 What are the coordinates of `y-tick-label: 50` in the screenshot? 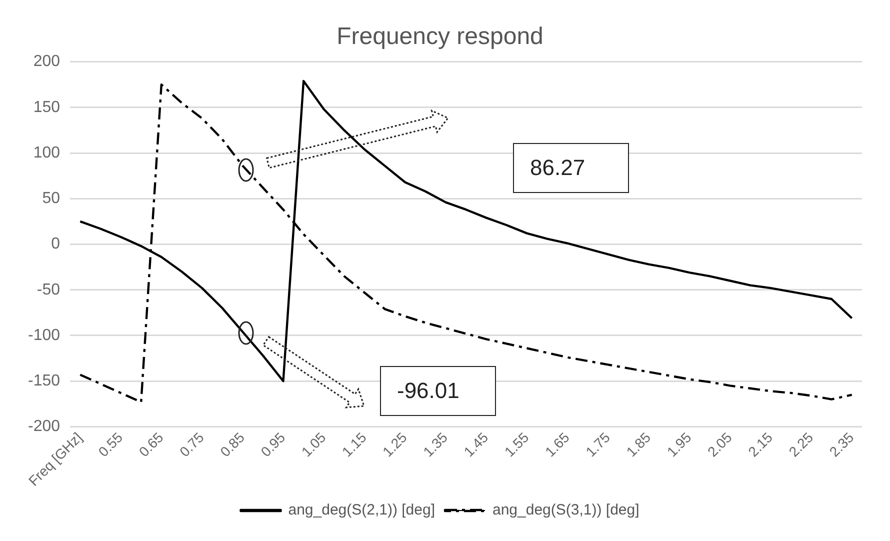 It's located at (51, 199).